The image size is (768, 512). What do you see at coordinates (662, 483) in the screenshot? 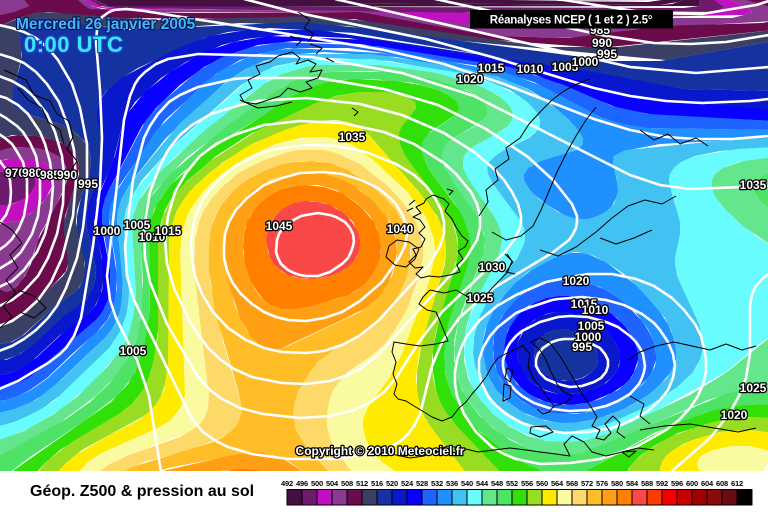
I see `svg-text: 592` at bounding box center [662, 483].